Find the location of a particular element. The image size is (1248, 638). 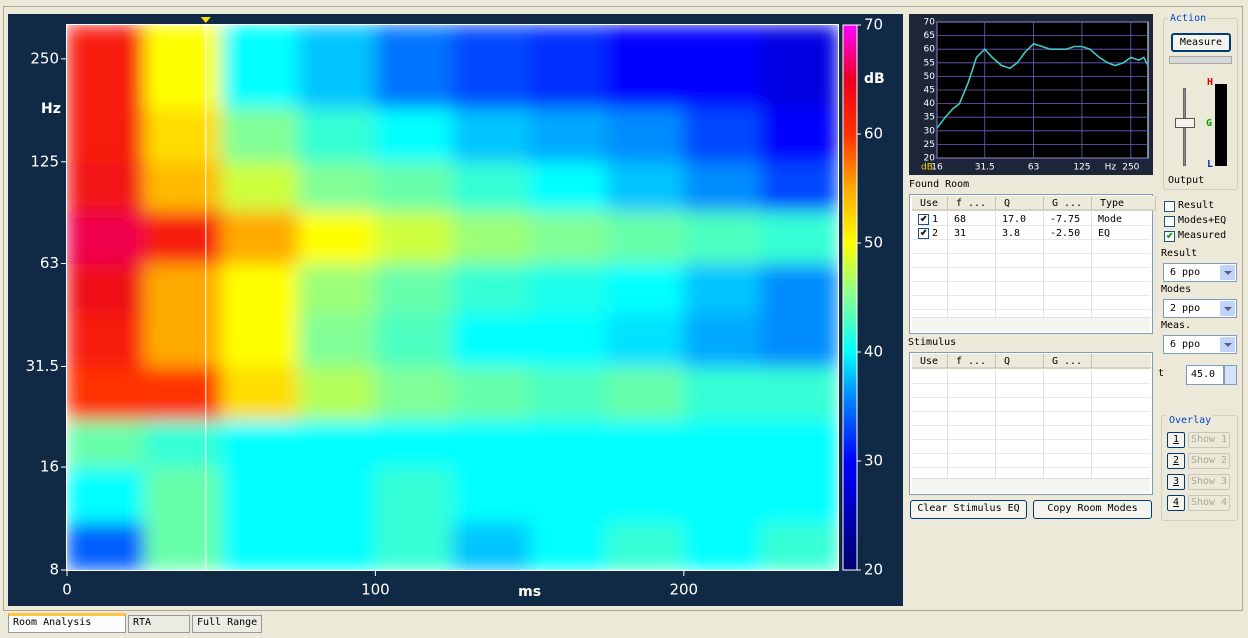

column-line is located at coordinates (995, 424).